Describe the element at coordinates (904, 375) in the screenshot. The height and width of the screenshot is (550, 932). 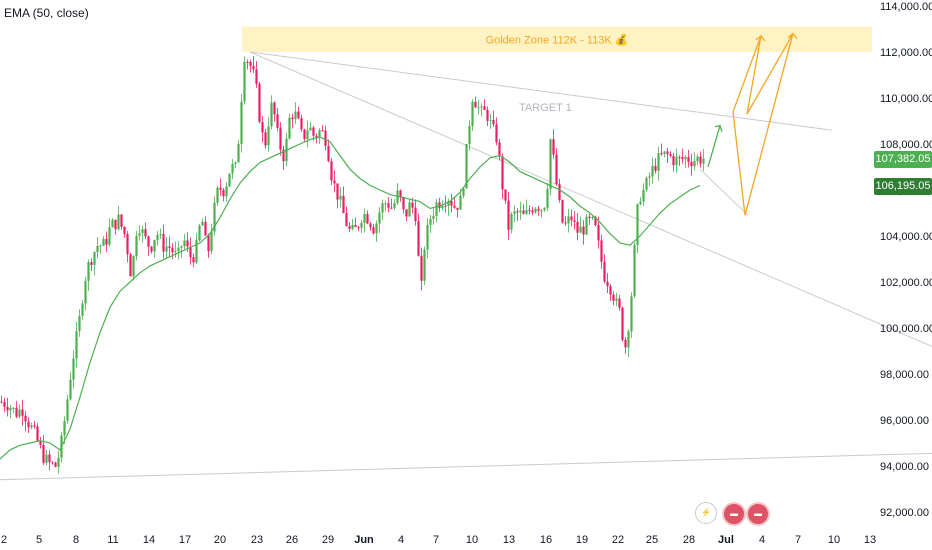
I see `y-tick-label: 98,000.00` at that location.